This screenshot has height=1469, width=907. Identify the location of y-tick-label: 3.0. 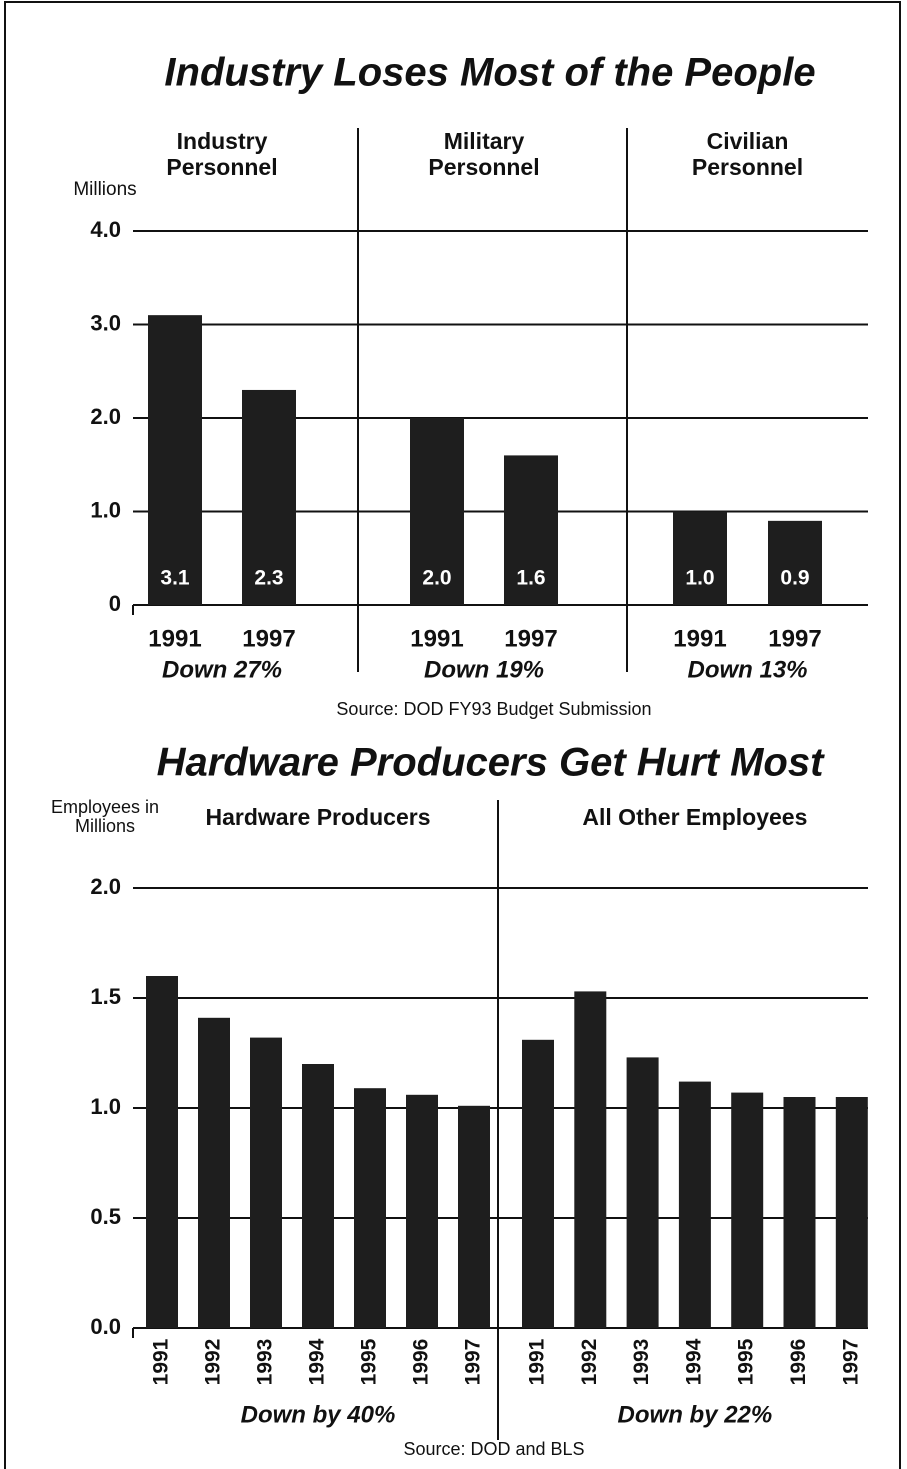
(105, 322).